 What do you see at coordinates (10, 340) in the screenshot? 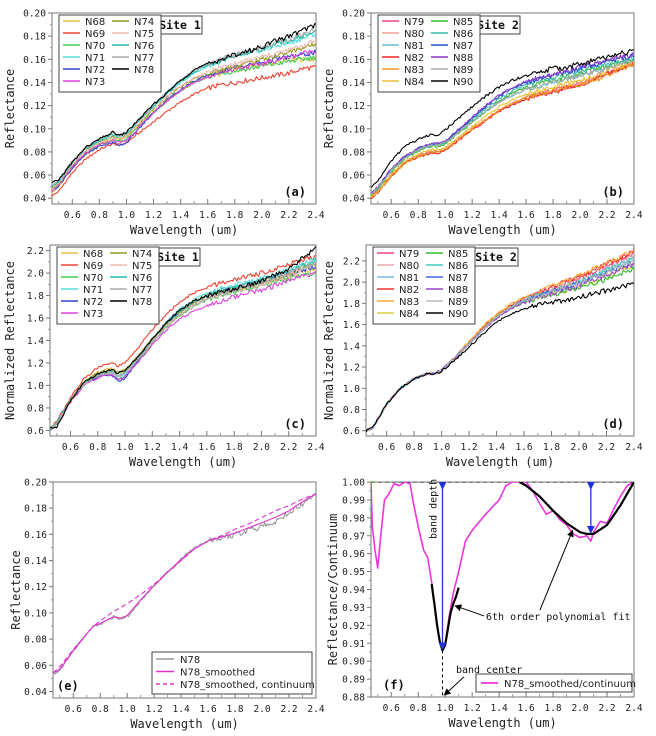
I see `y-axis-label: Normalized Reflectance` at bounding box center [10, 340].